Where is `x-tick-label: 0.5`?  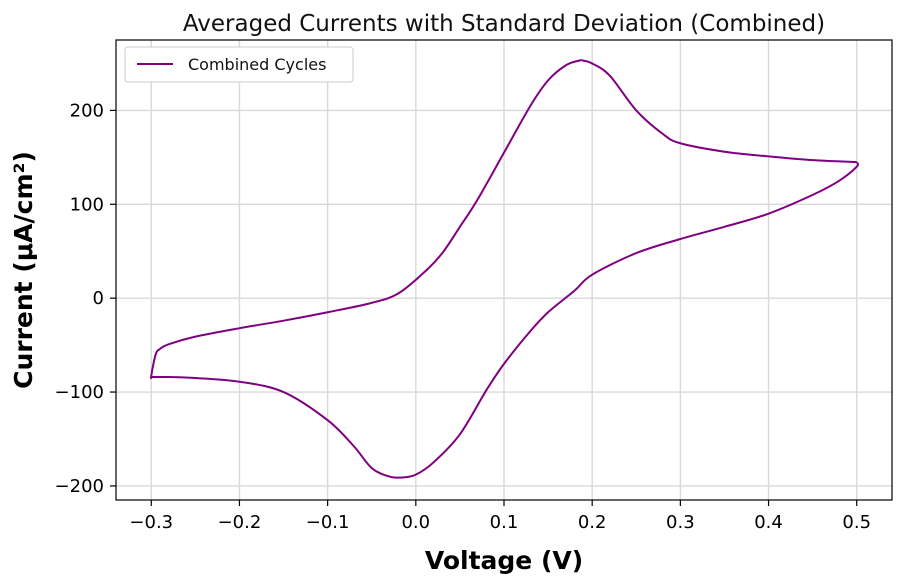 x-tick-label: 0.5 is located at coordinates (856, 522).